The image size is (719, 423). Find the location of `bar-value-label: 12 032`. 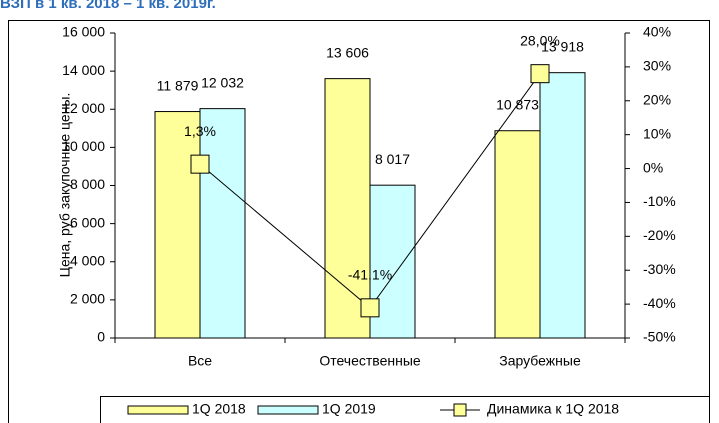

bar-value-label: 12 032 is located at coordinates (222, 82).